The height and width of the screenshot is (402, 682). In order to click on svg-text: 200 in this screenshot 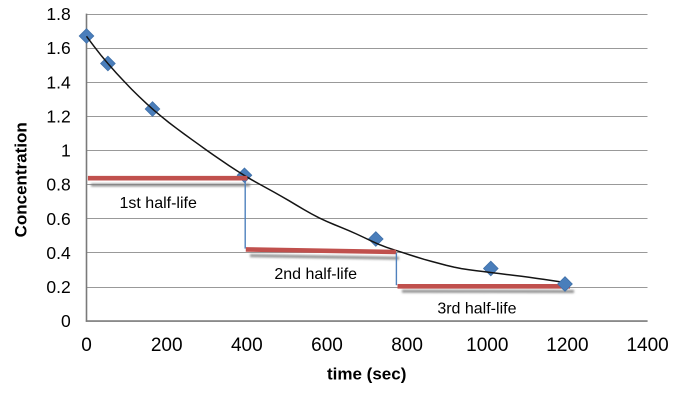, I will do `click(167, 345)`.